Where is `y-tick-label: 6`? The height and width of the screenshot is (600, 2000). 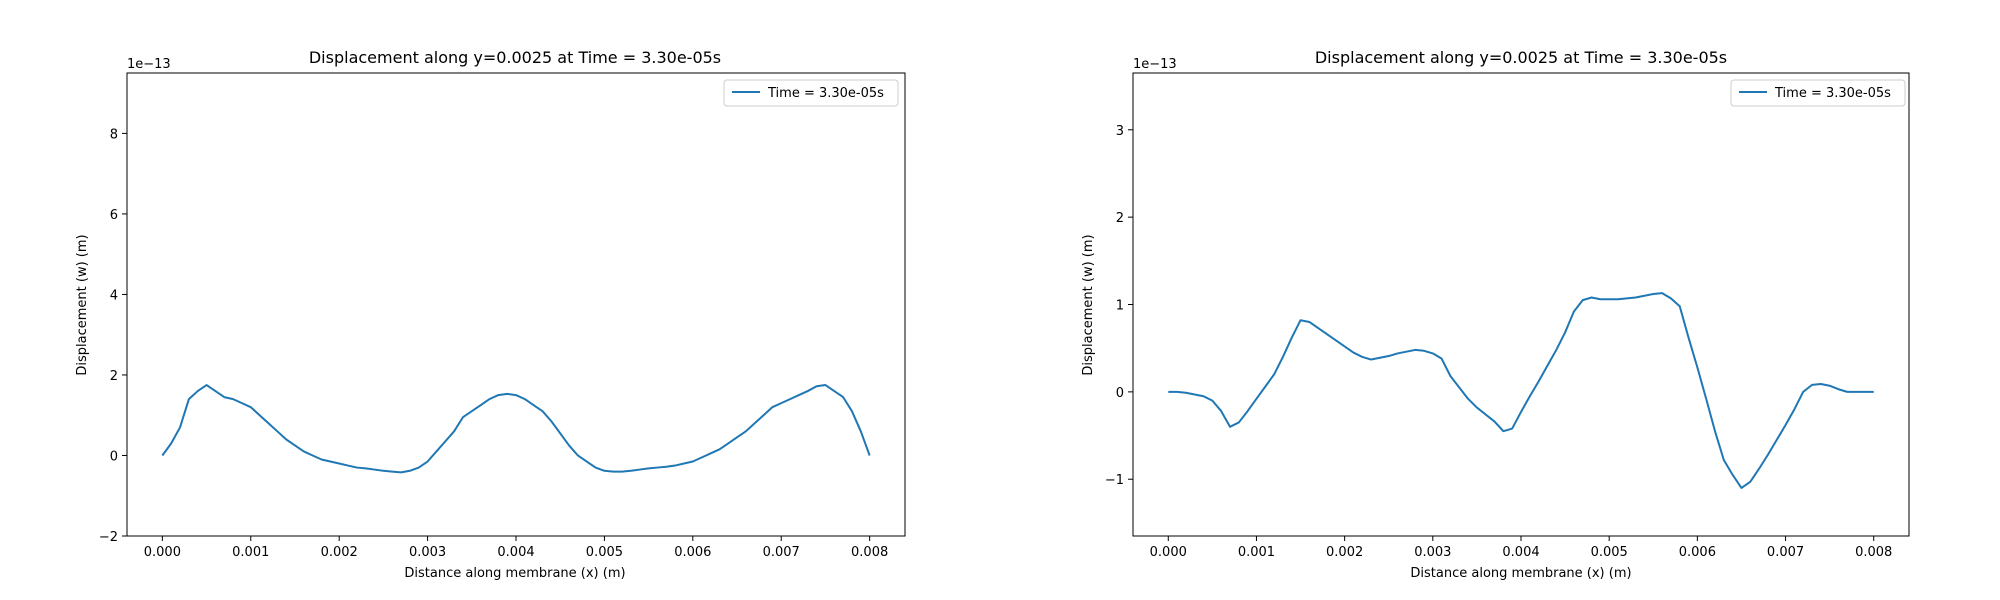 y-tick-label: 6 is located at coordinates (114, 215).